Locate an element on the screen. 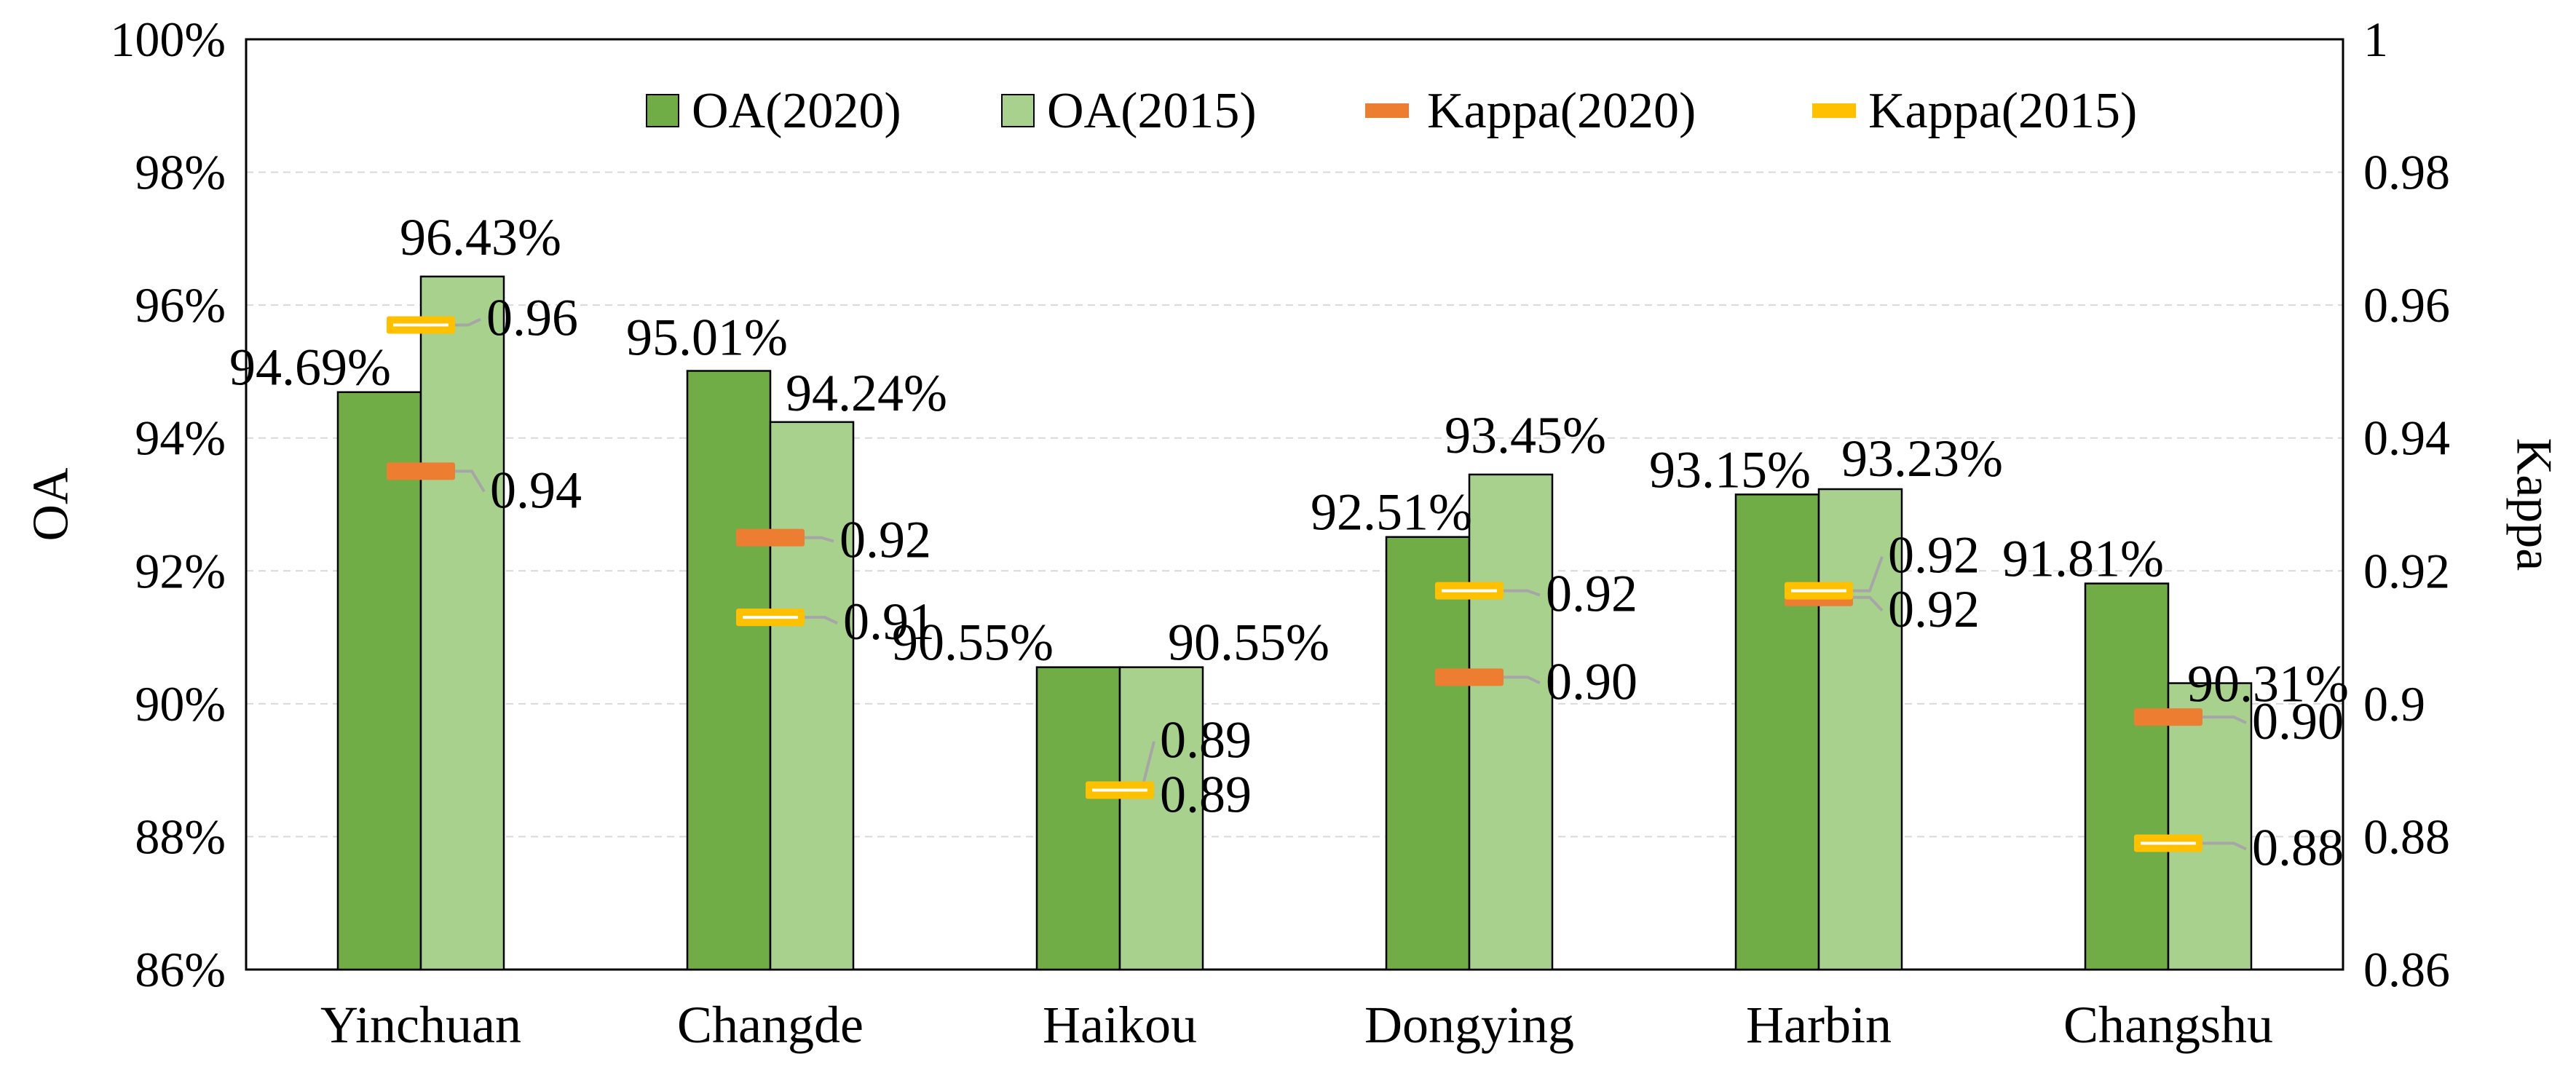  left-tick-label: 94% is located at coordinates (180, 439).